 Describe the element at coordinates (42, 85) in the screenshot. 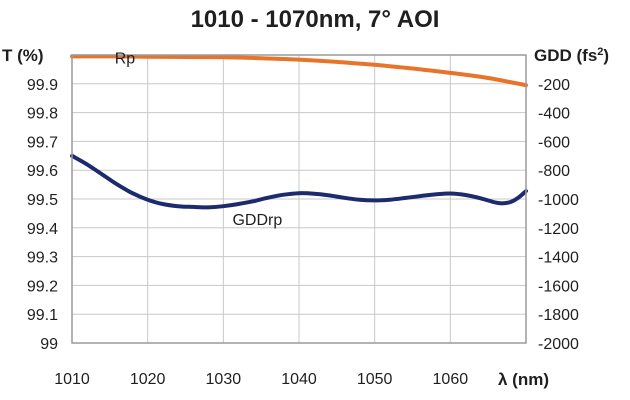

I see `y-left-tick-label: 99.9` at that location.